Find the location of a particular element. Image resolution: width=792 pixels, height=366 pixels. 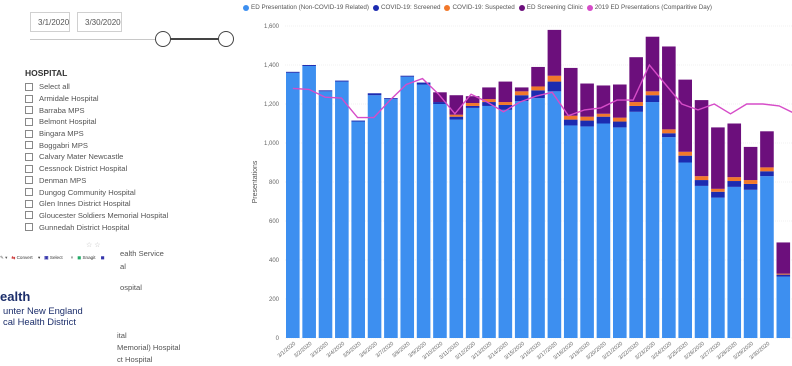

legend-label: 2019 ED Presentations (Comparitive Day) is located at coordinates (653, 7).